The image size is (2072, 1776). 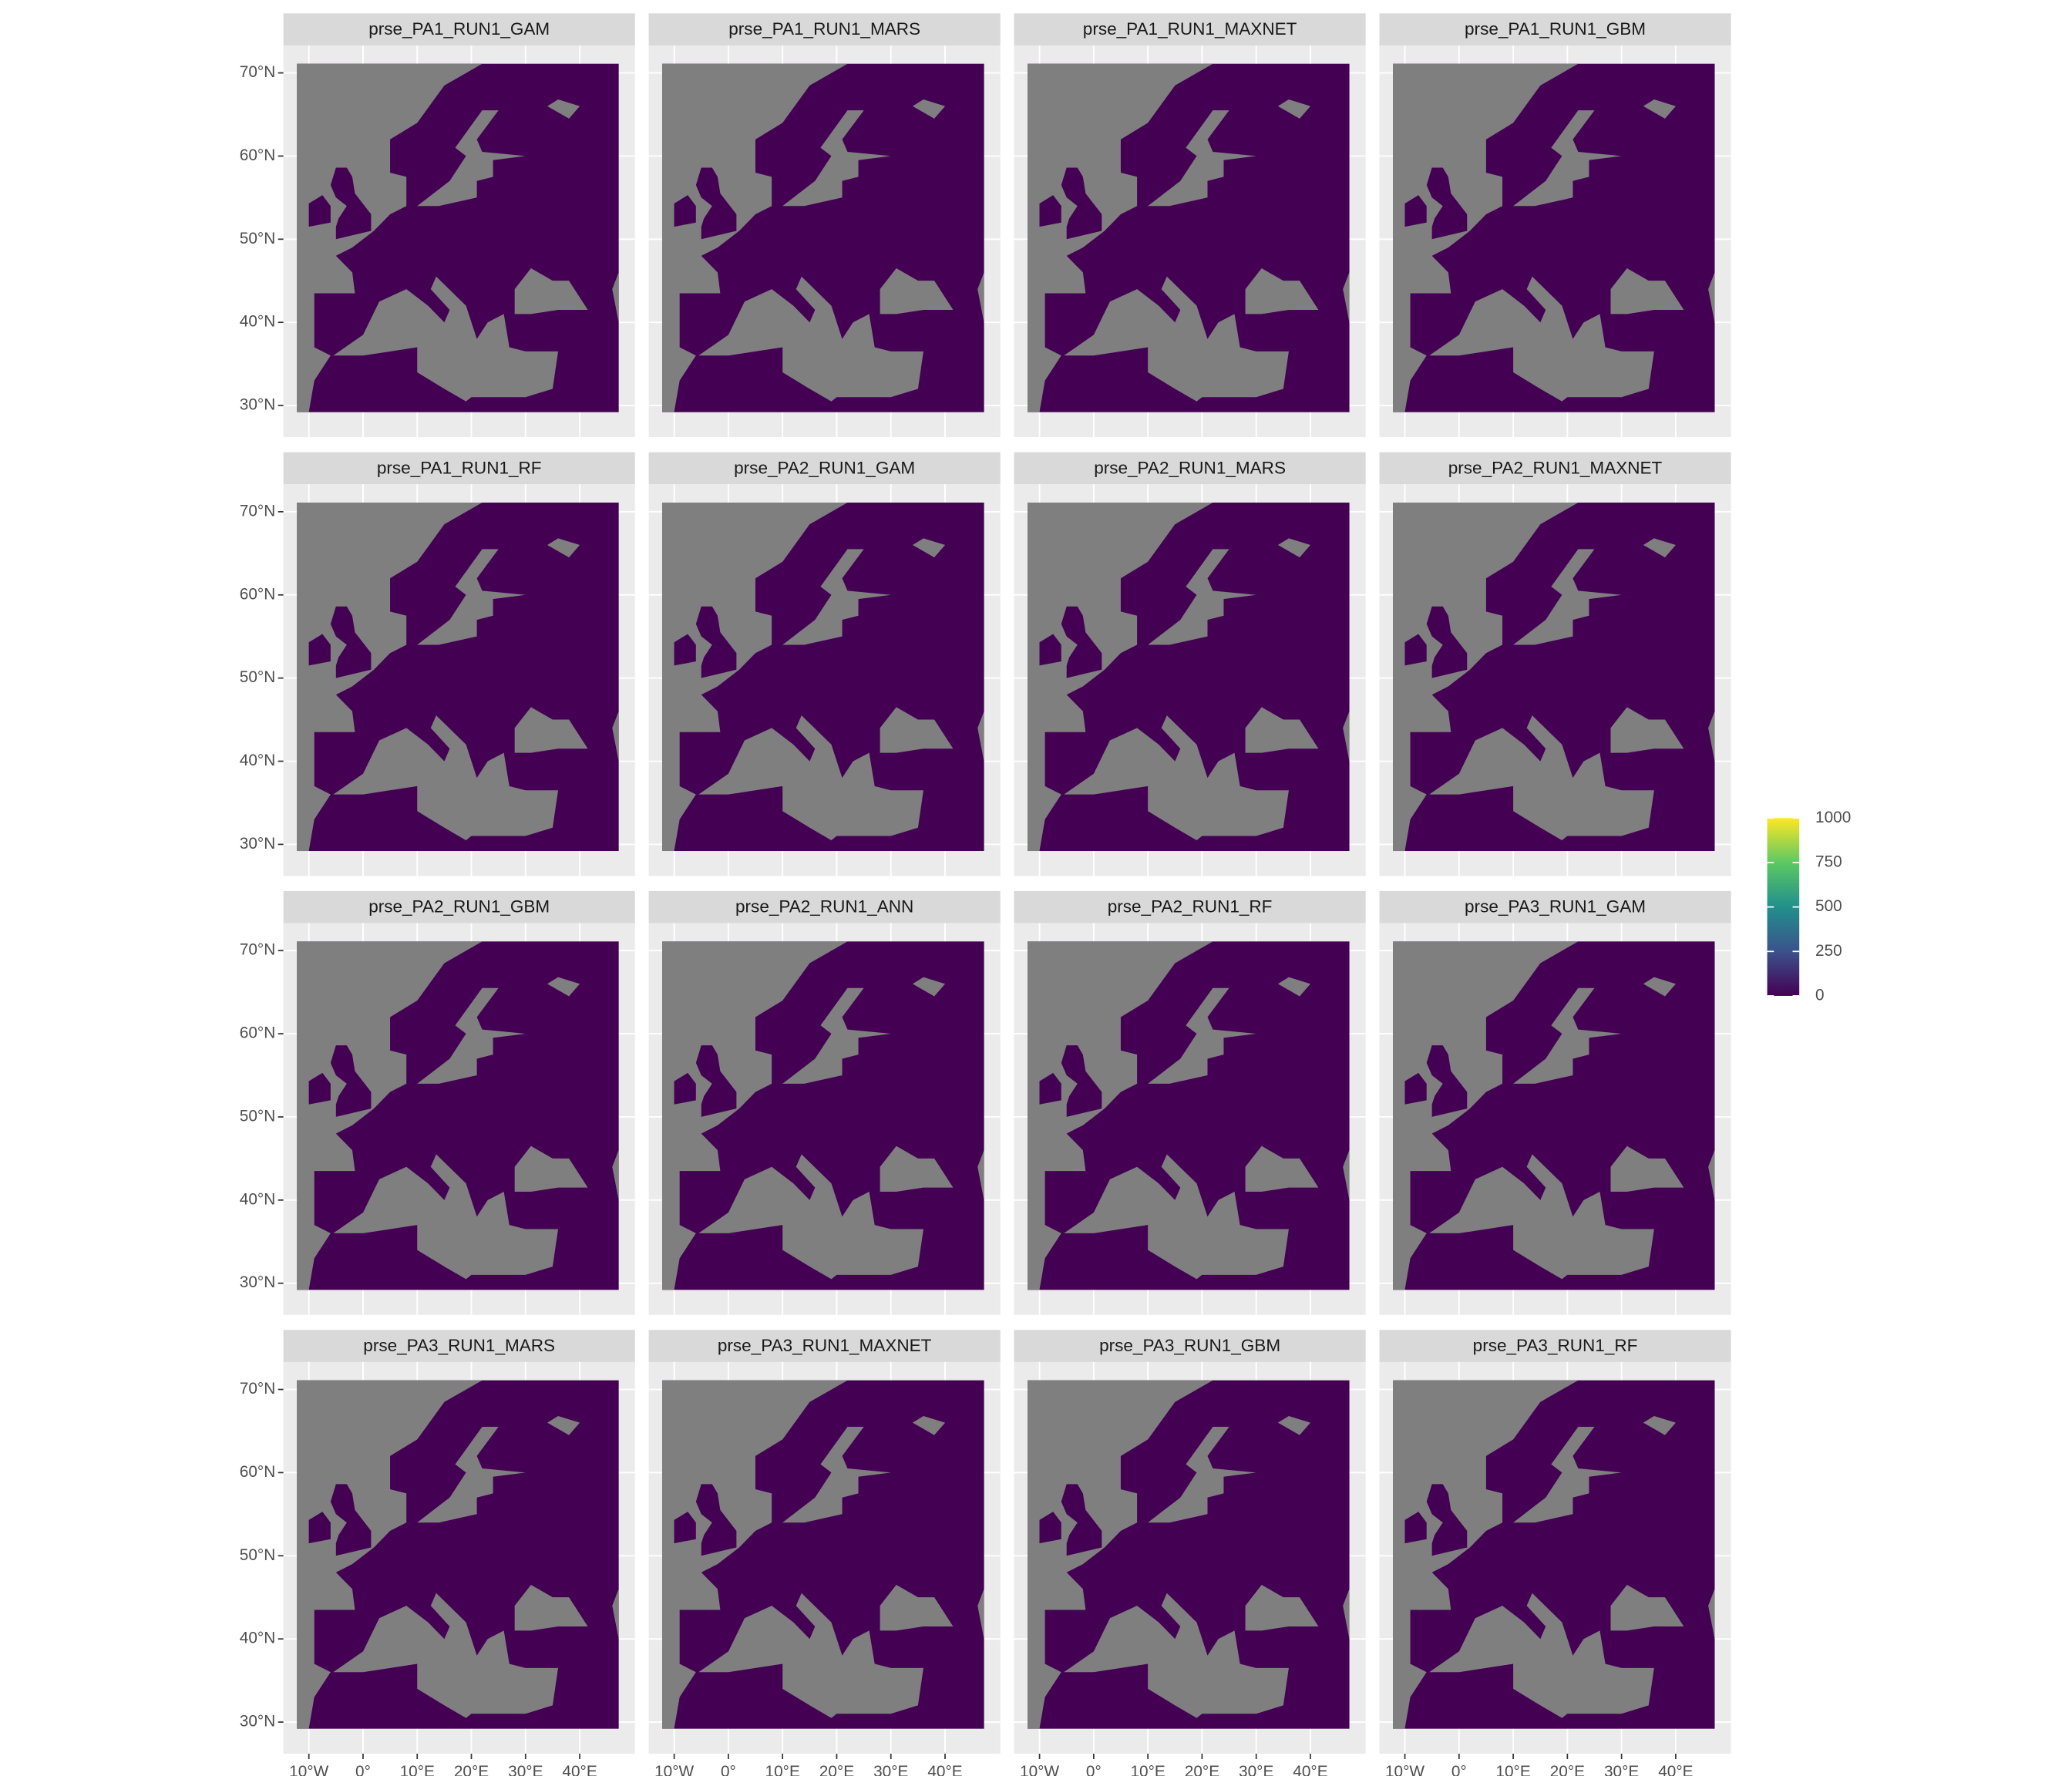 What do you see at coordinates (438, 664) in the screenshot?
I see `facet: prse_PA1_RUN1_RF 30°N 40°N 50°N 60°N 70°N` at bounding box center [438, 664].